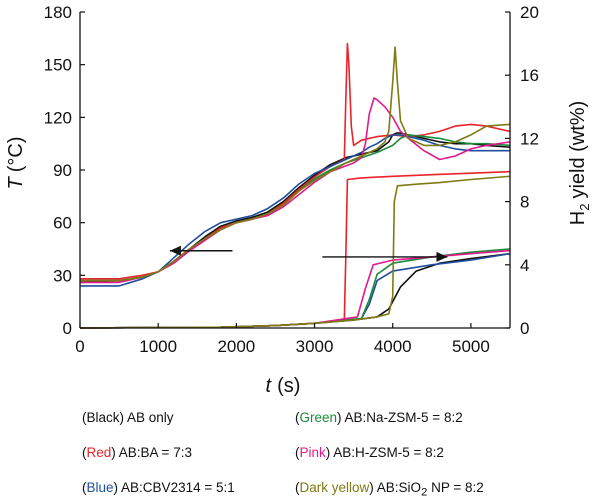 The width and height of the screenshot is (600, 503). I want to click on legend-text: AB:H-ZSM-5 = 8:2, so click(388, 452).